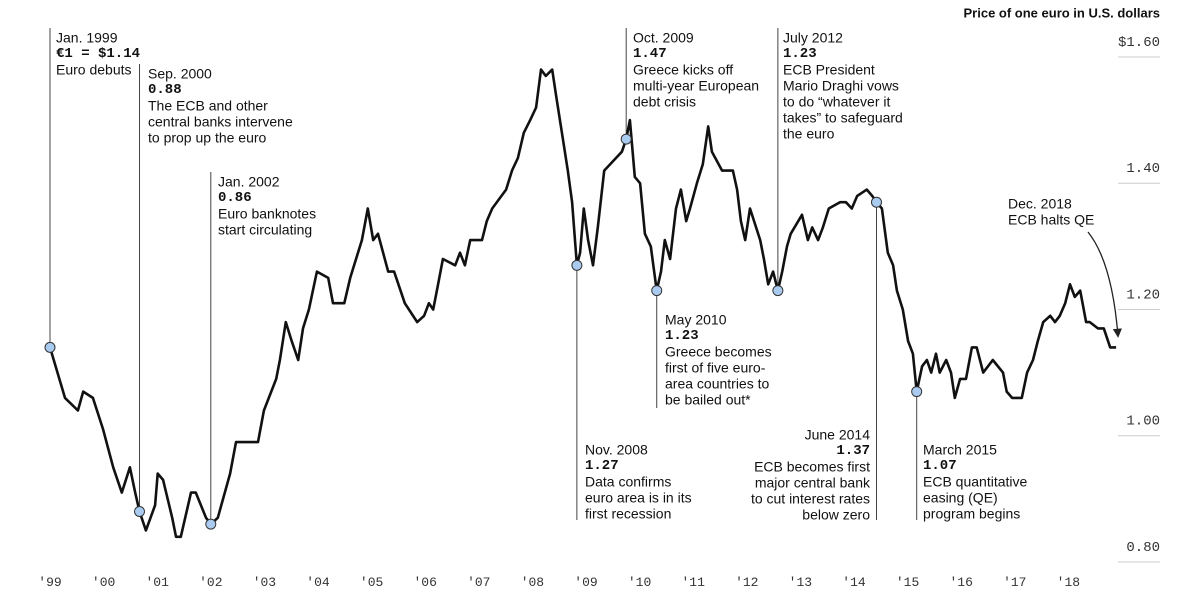  Describe the element at coordinates (1143, 295) in the screenshot. I see `y-tick-label: 1.20` at that location.